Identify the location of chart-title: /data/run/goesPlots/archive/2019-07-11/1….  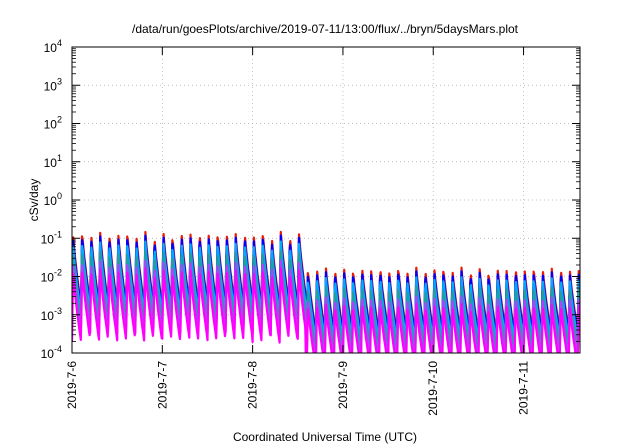
(325, 29).